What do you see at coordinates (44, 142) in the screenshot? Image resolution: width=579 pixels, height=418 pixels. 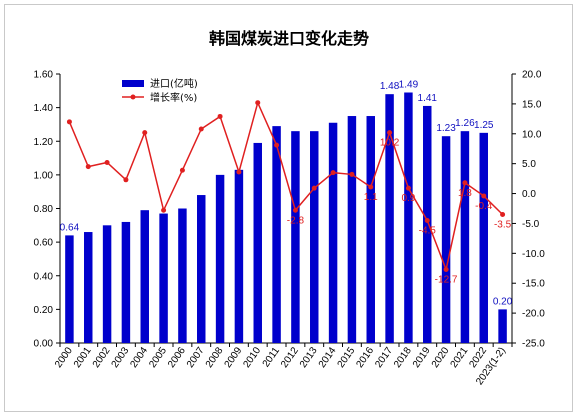 I see `y-left-tick-label: 1.20` at bounding box center [44, 142].